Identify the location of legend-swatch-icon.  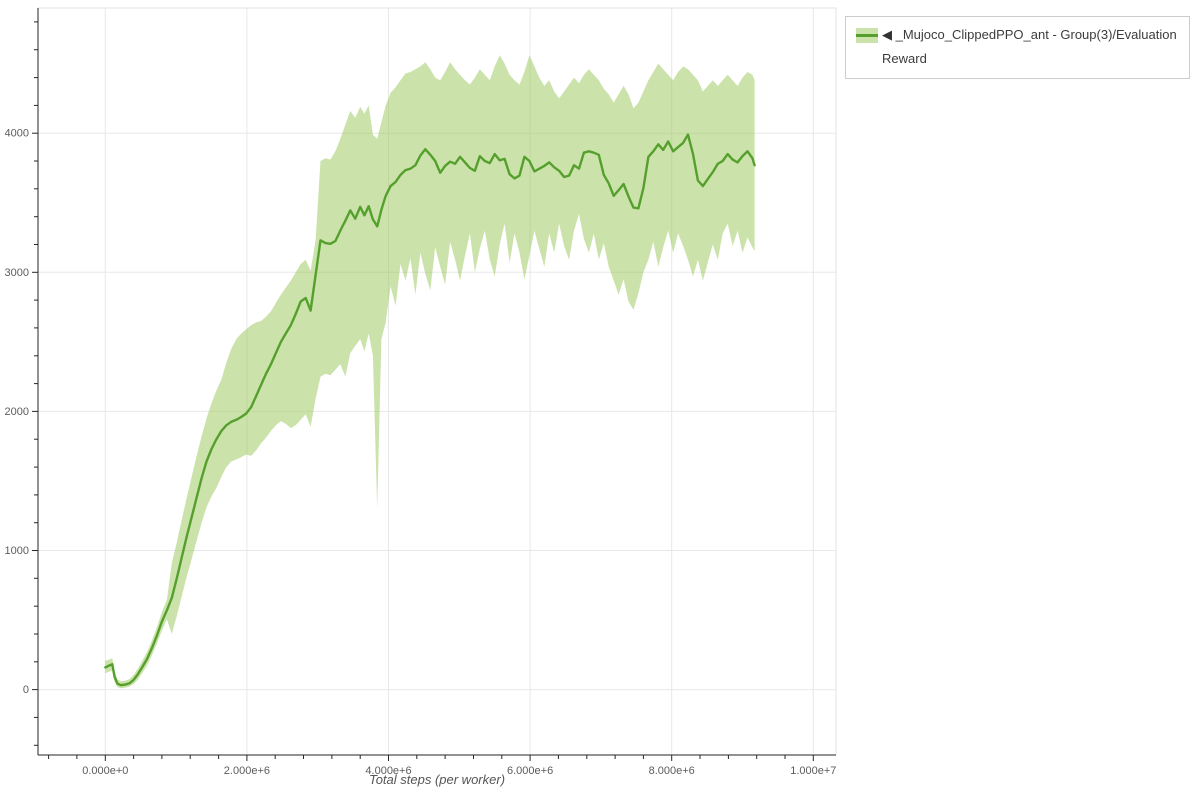
(867, 35).